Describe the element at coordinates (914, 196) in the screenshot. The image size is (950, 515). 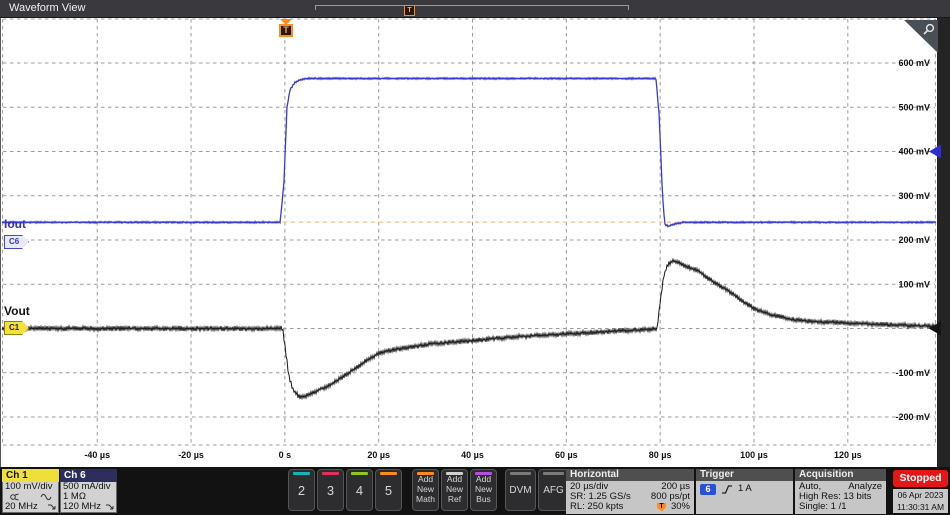
I see `y-axis-tick-label: 300 mV` at that location.